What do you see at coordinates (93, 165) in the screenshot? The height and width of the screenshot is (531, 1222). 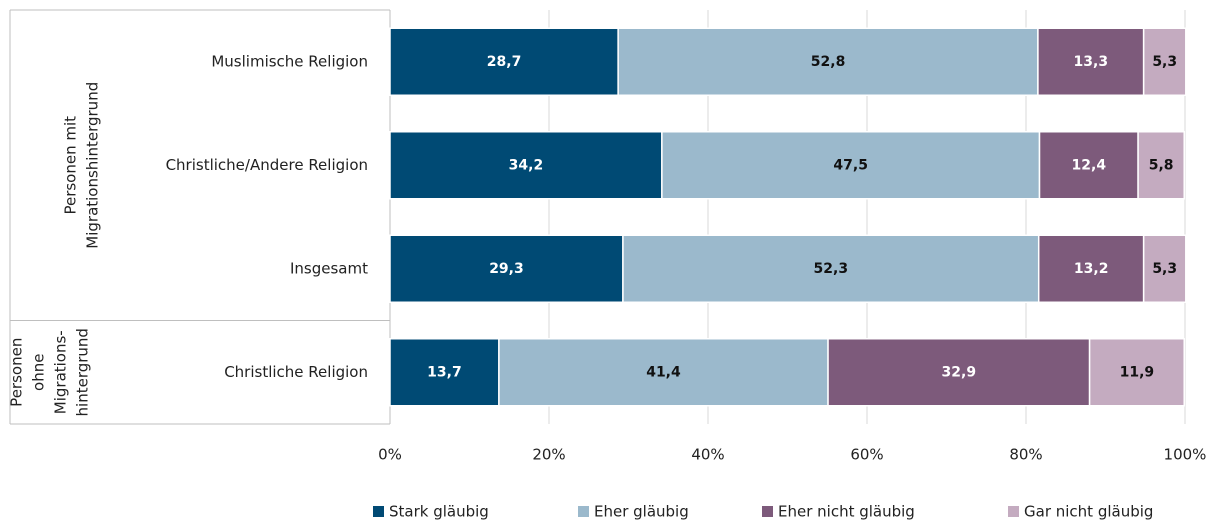 I see `group-label: Migrationshintergrund` at bounding box center [93, 165].